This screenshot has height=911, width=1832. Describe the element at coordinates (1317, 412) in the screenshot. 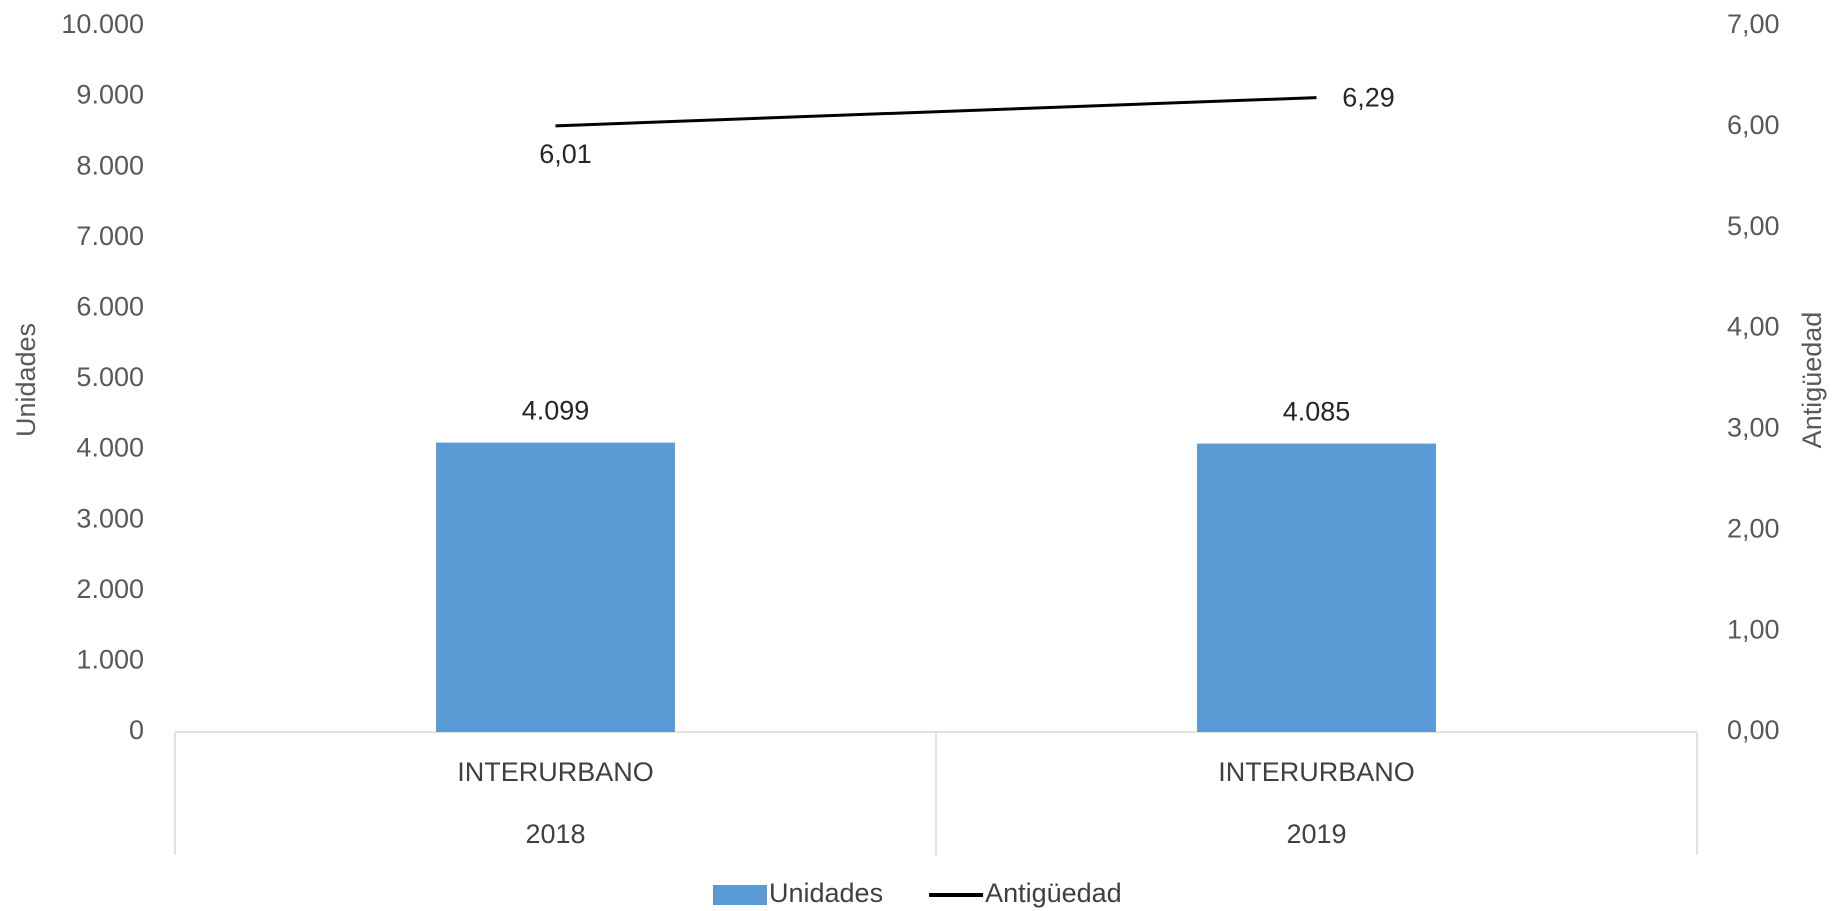

I see `data-label: 4.085` at that location.